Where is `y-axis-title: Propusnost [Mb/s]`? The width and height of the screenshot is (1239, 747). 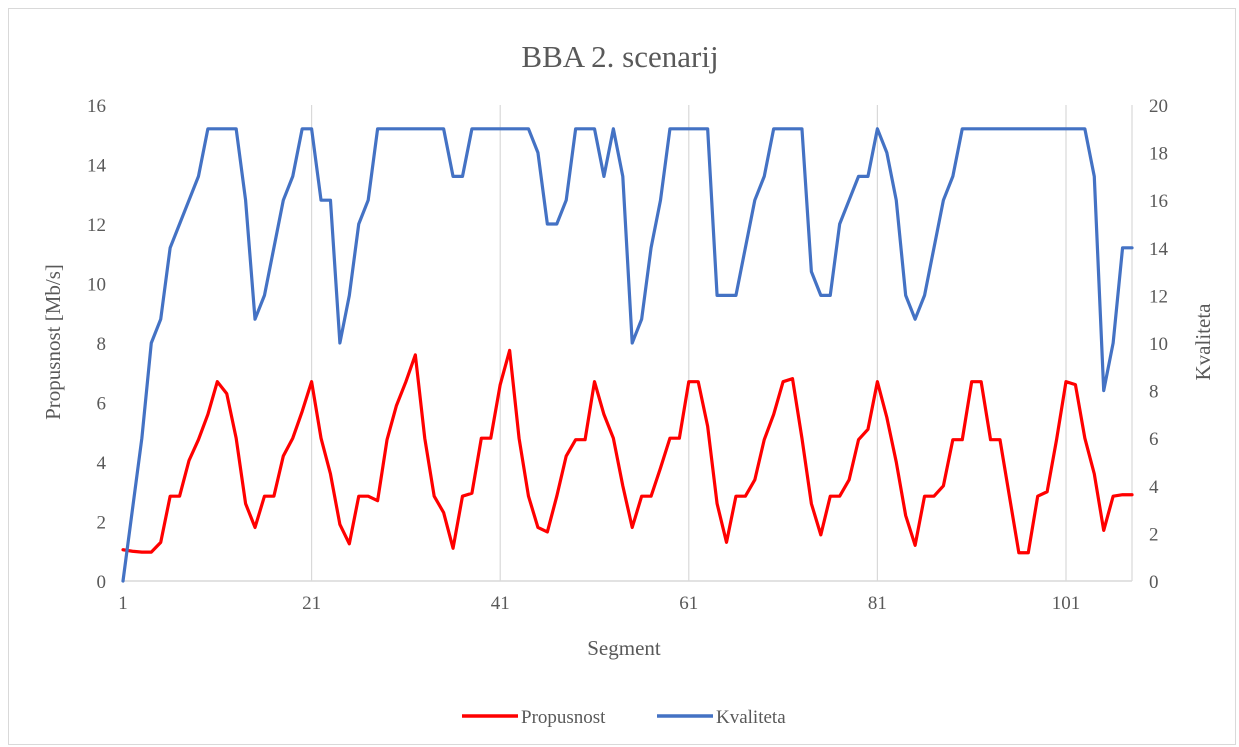
y-axis-title: Propusnost [Mb/s] is located at coordinates (53, 342).